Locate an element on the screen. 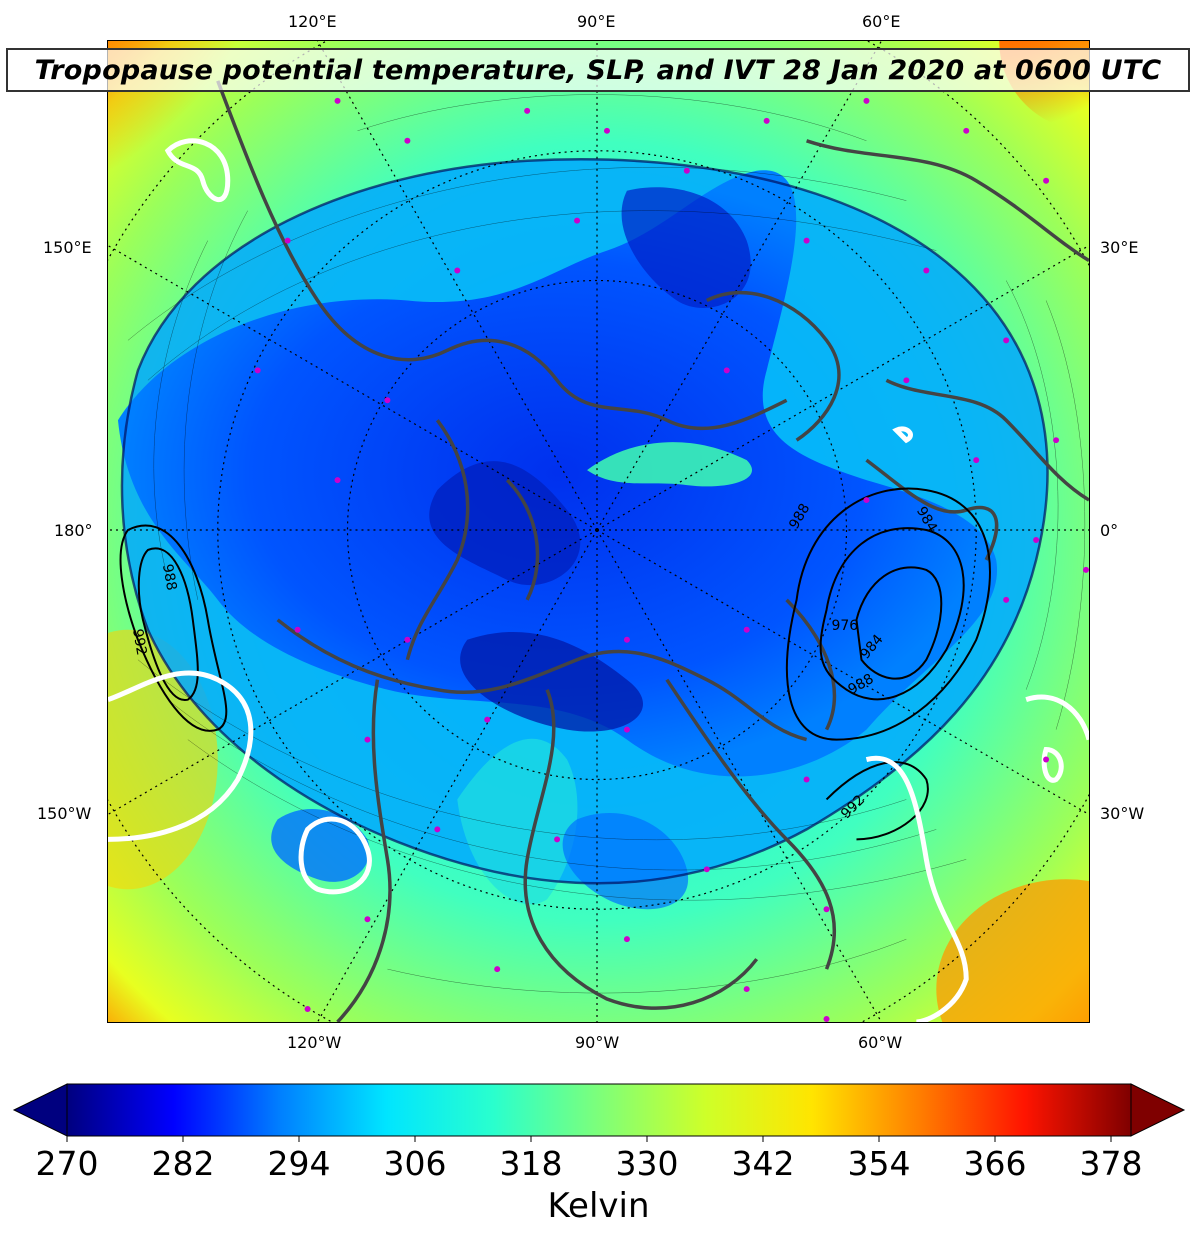 Image resolution: width=1197 pixels, height=1238 pixels. colorbar-tick-label: 270 is located at coordinates (67, 1163).